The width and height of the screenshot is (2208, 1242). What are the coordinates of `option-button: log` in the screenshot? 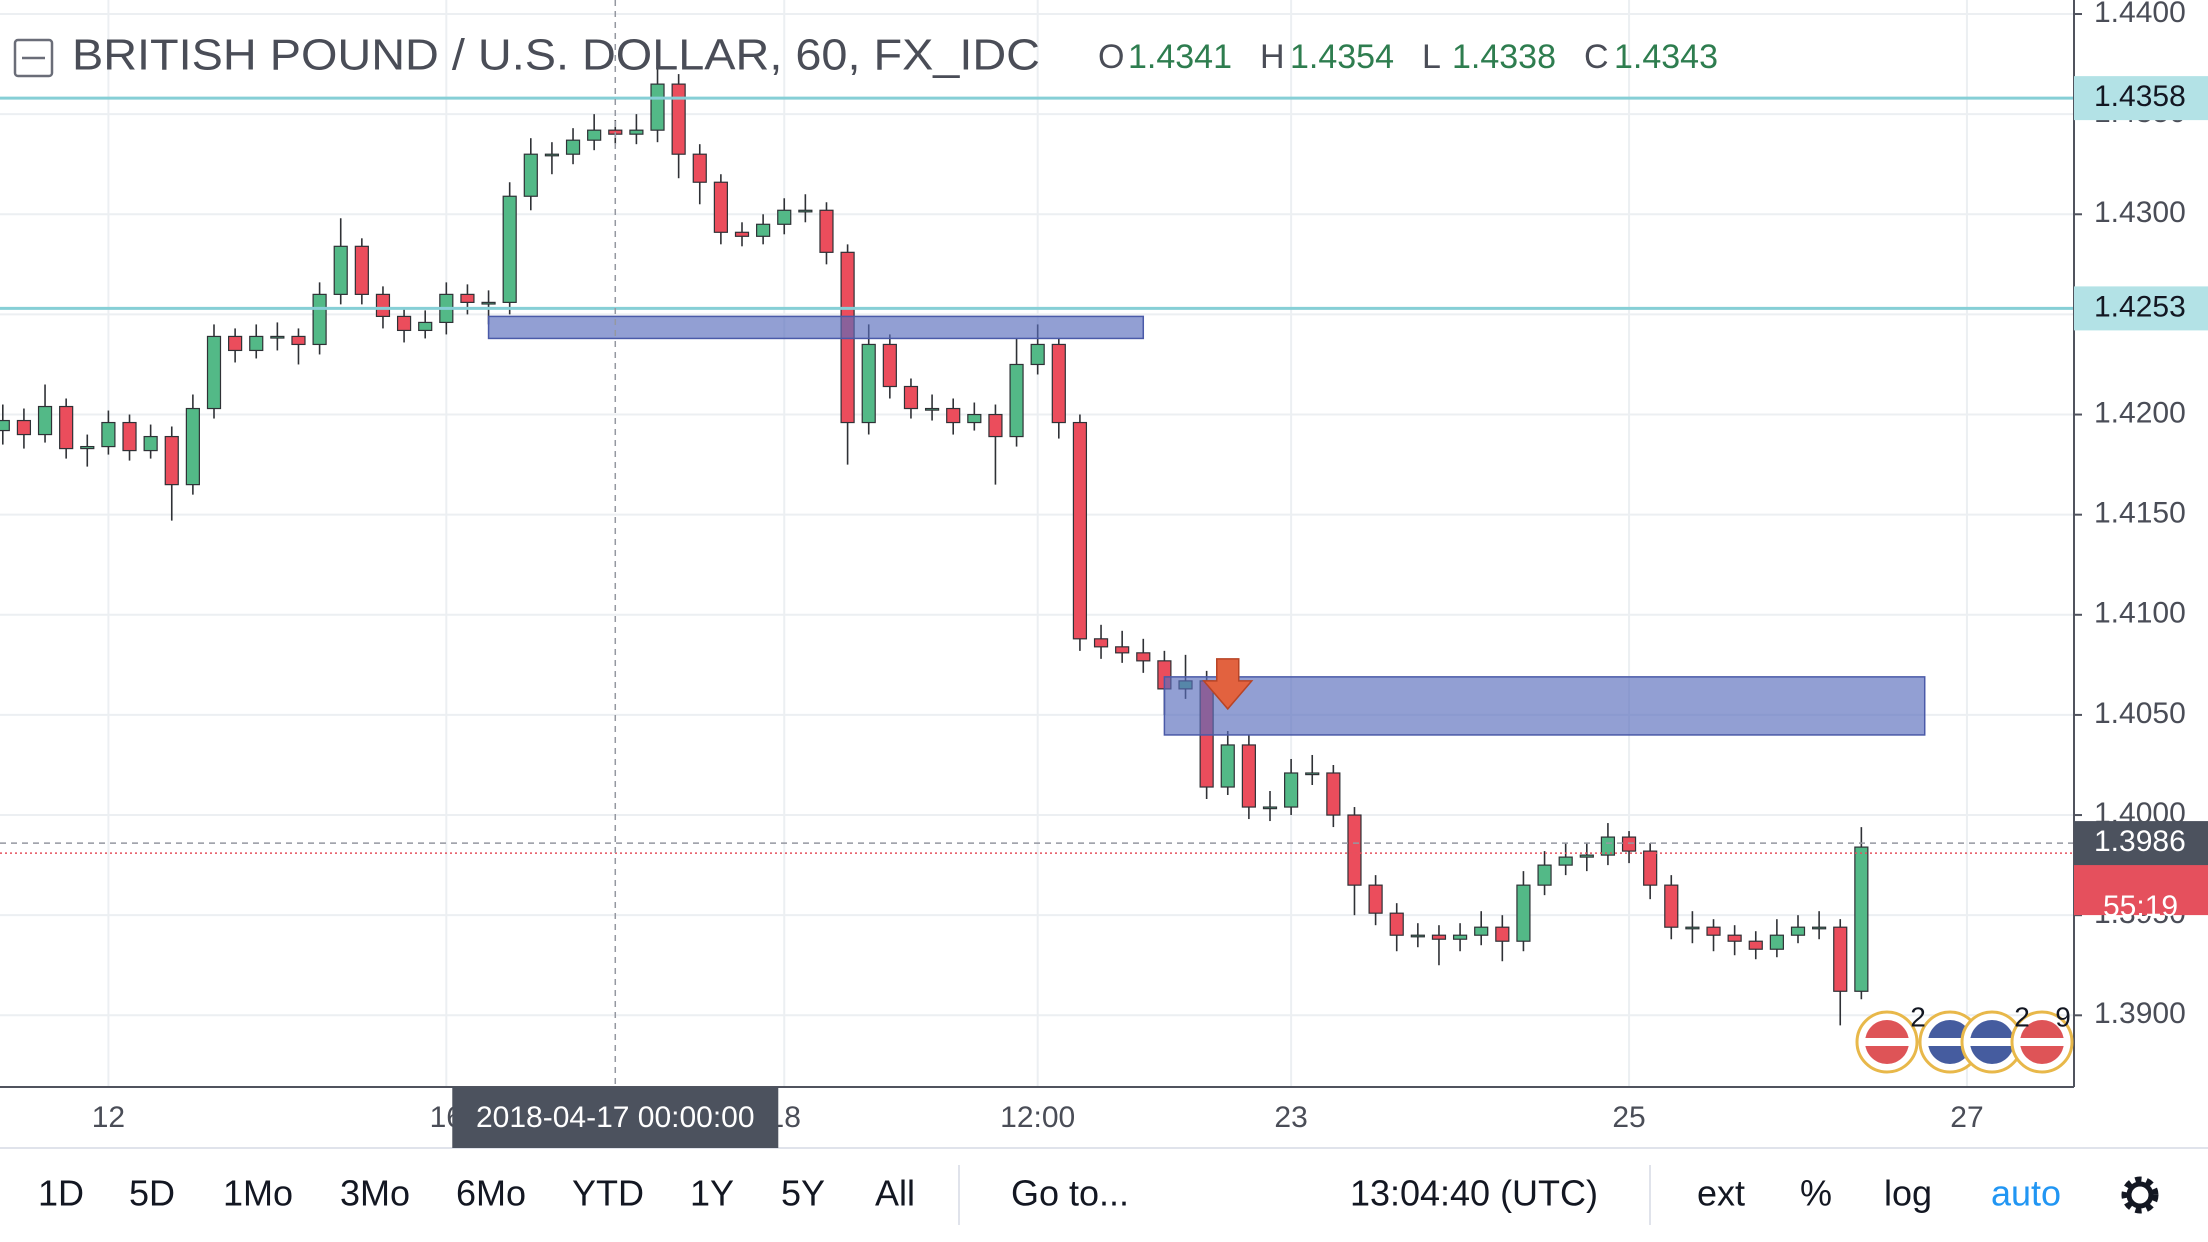 It's located at (1908, 1193).